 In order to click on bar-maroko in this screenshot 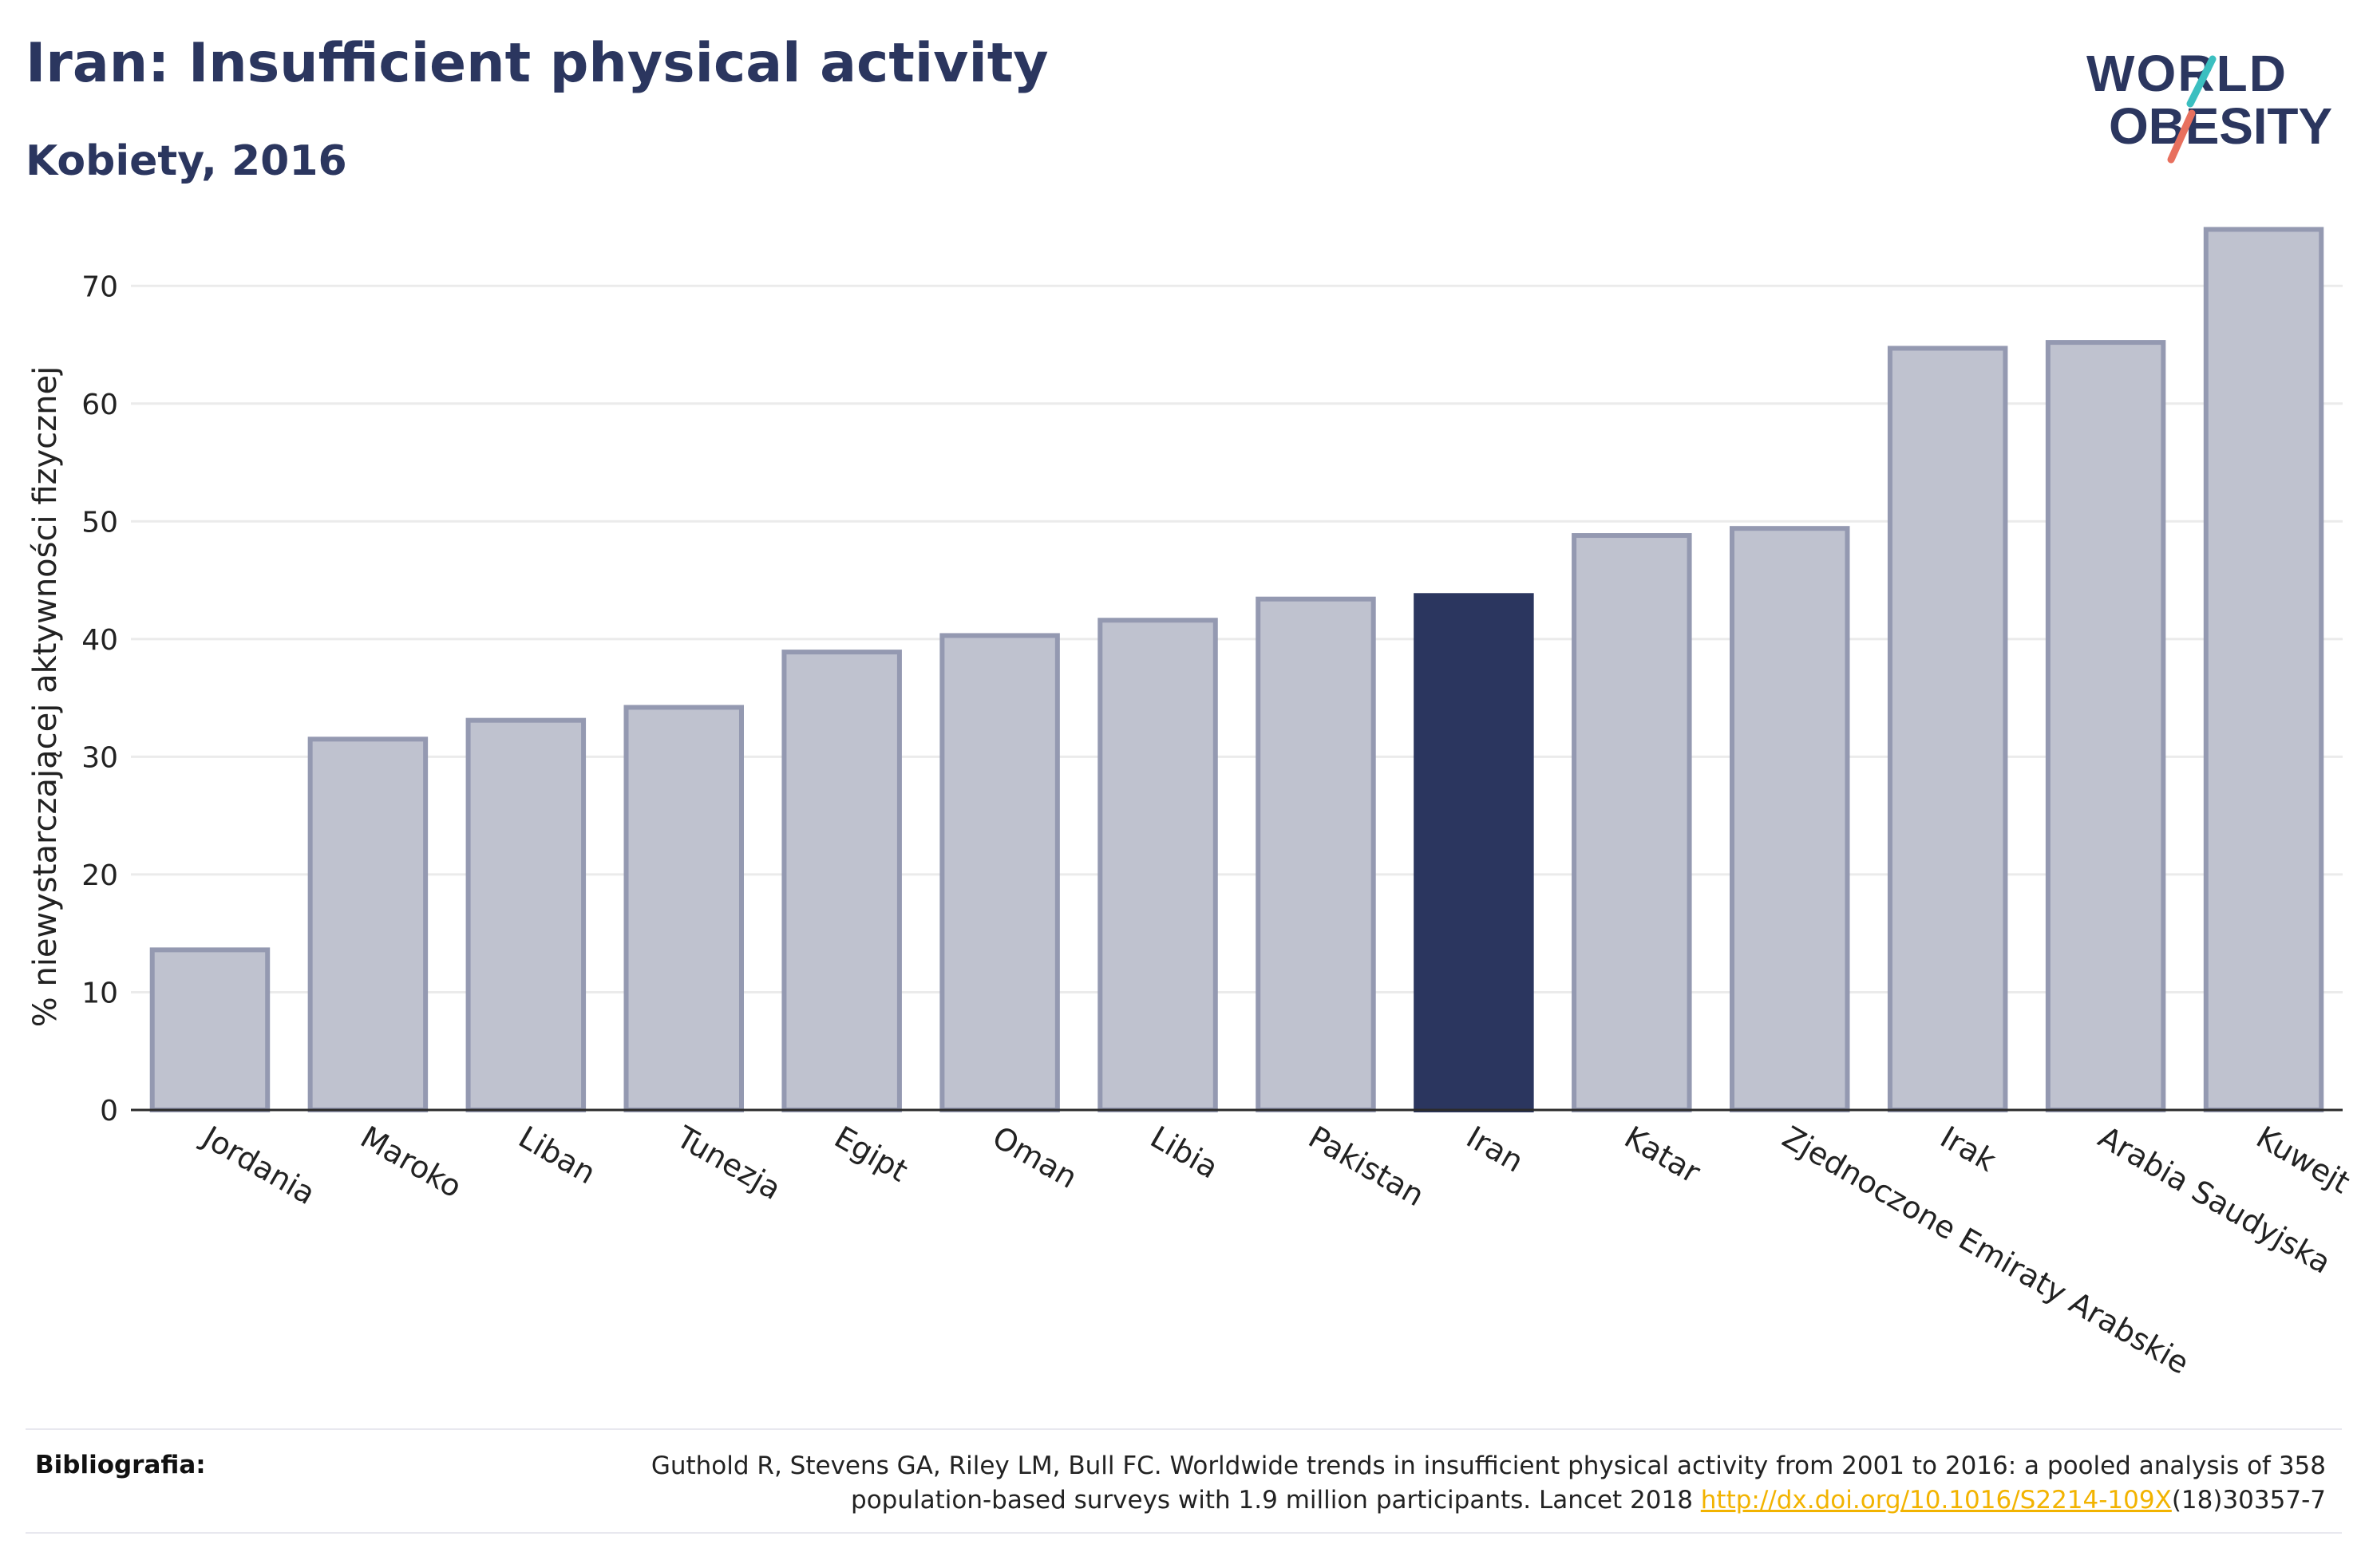, I will do `click(368, 924)`.